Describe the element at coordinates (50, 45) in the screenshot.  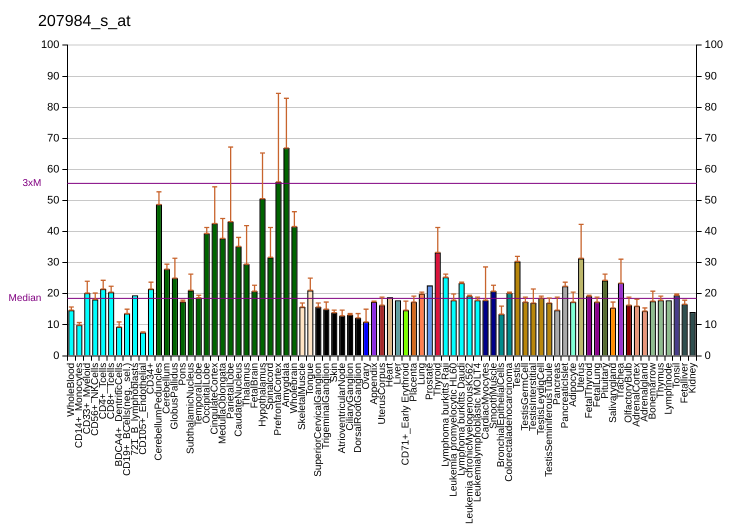
I see `y-tick-label: 100` at that location.